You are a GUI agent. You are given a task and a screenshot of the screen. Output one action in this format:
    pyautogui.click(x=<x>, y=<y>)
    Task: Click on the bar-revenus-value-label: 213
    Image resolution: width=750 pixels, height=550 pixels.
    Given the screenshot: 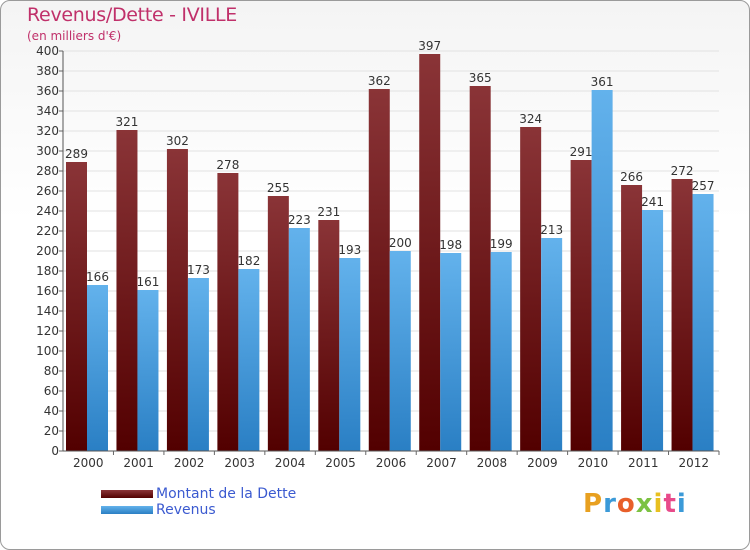 What is the action you would take?
    pyautogui.click(x=551, y=230)
    